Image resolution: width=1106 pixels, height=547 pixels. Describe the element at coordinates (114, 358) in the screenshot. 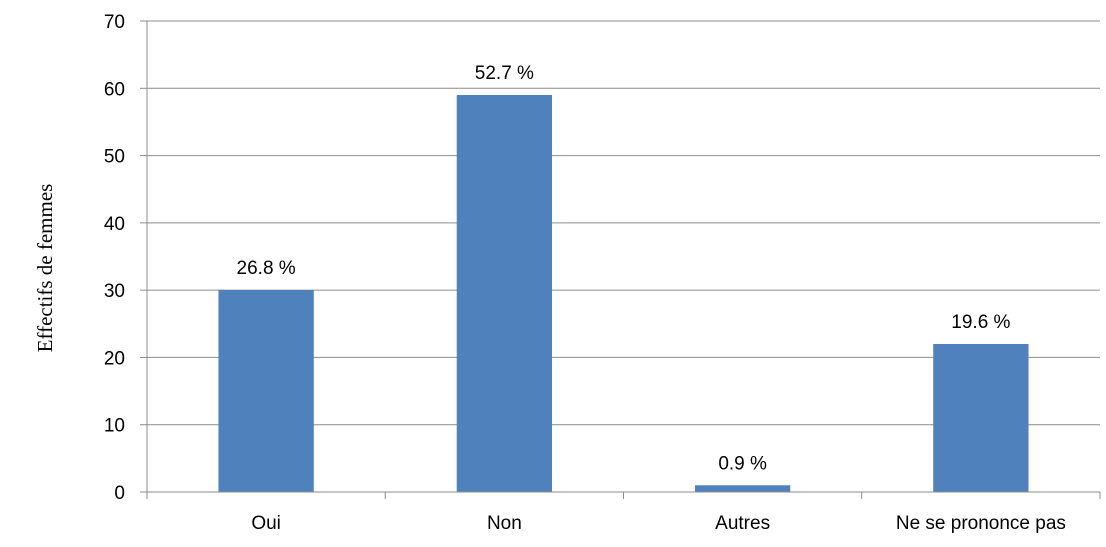

I see `y-tick-label: 20` at that location.